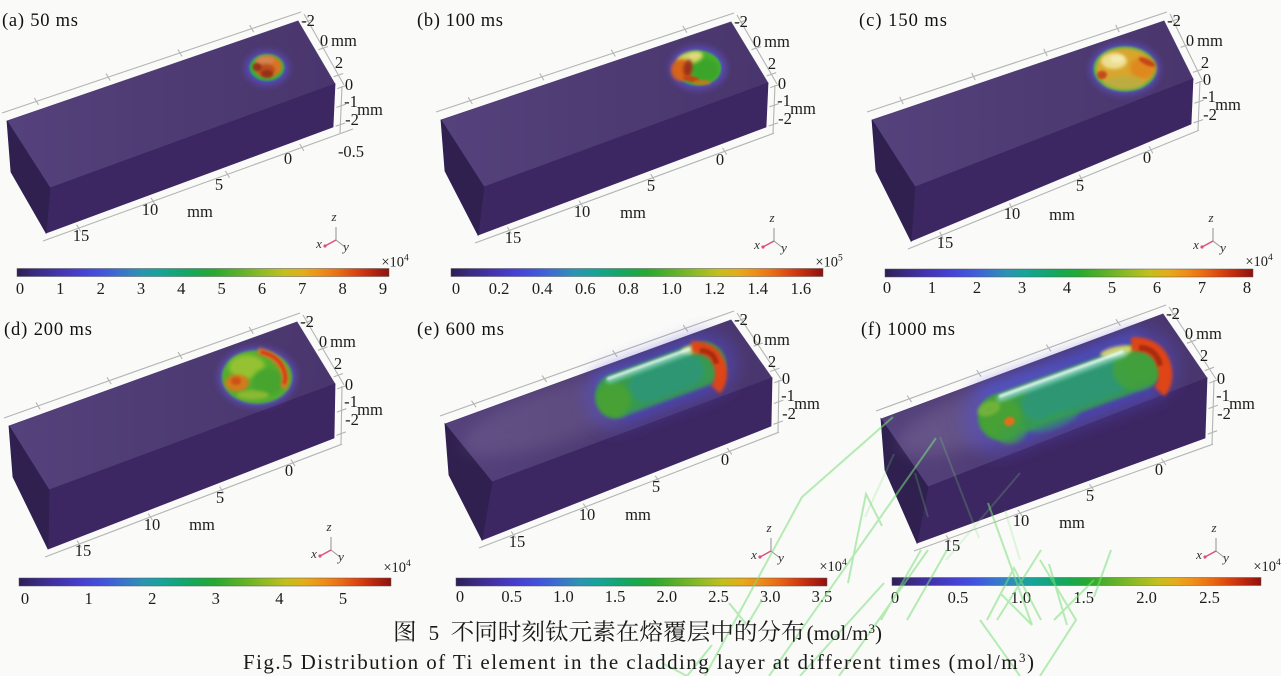 This screenshot has width=1281, height=676. Describe the element at coordinates (1146, 597) in the screenshot. I see `svg-text: 2.0` at that location.